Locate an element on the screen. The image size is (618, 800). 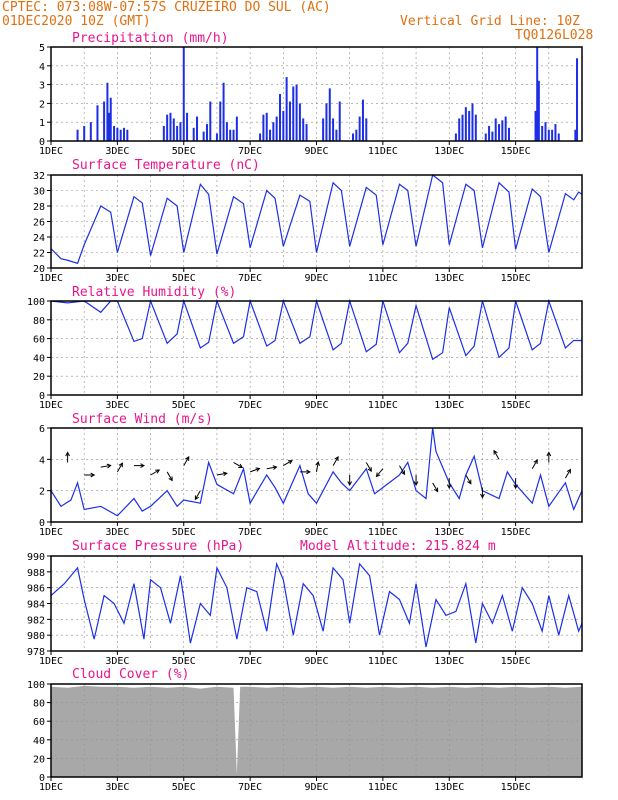
pres-subtitle: Model Altitude: 215.824 m is located at coordinates (398, 546).